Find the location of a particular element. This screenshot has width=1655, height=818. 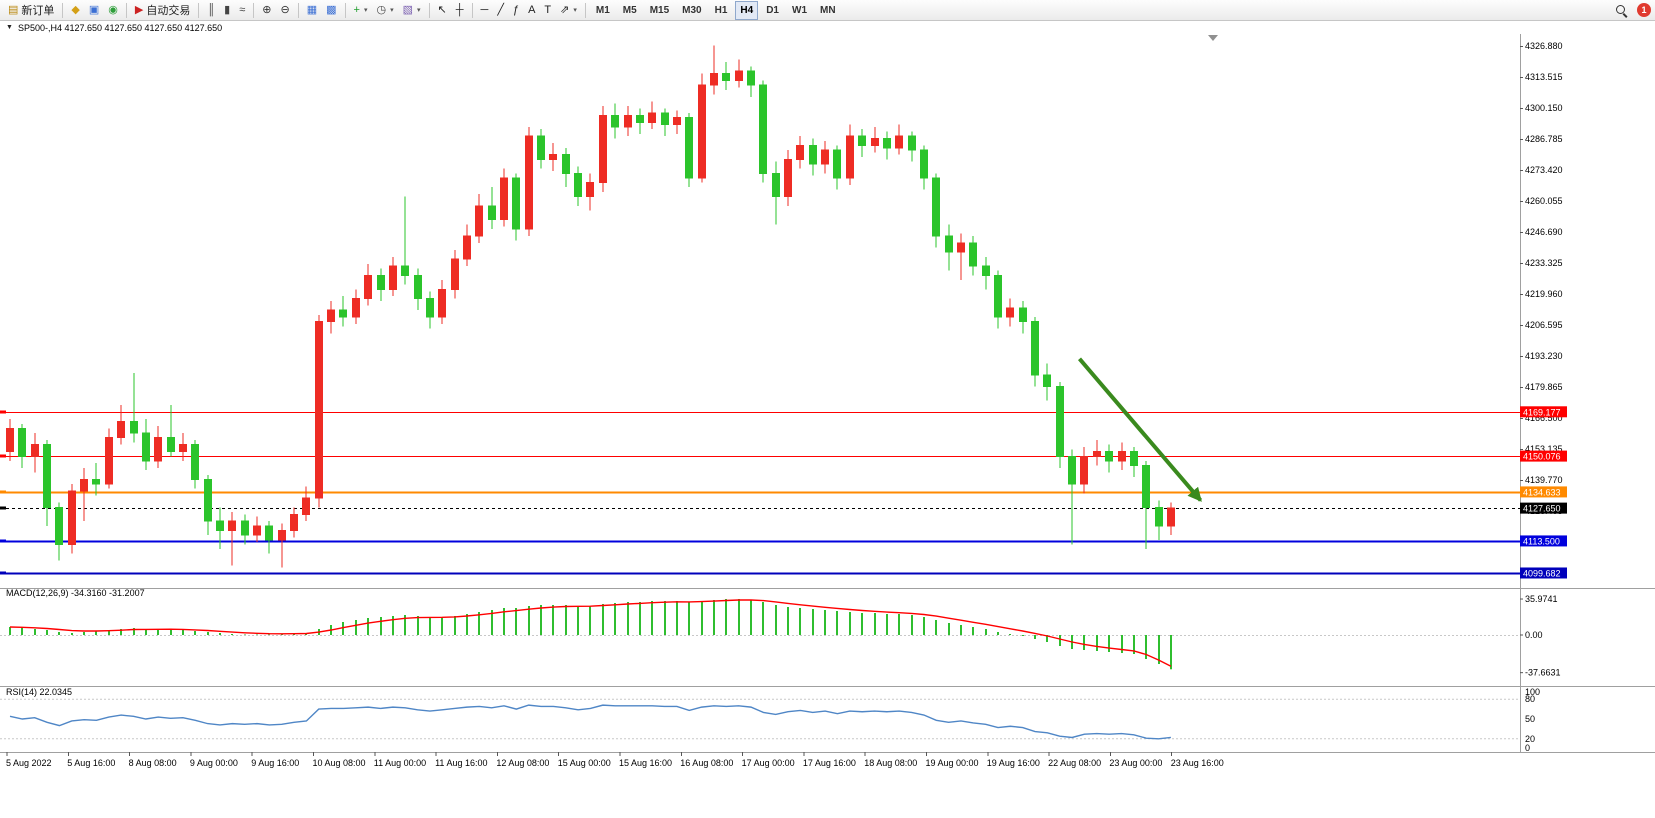

cursor-icon: ↖ is located at coordinates (442, 9).